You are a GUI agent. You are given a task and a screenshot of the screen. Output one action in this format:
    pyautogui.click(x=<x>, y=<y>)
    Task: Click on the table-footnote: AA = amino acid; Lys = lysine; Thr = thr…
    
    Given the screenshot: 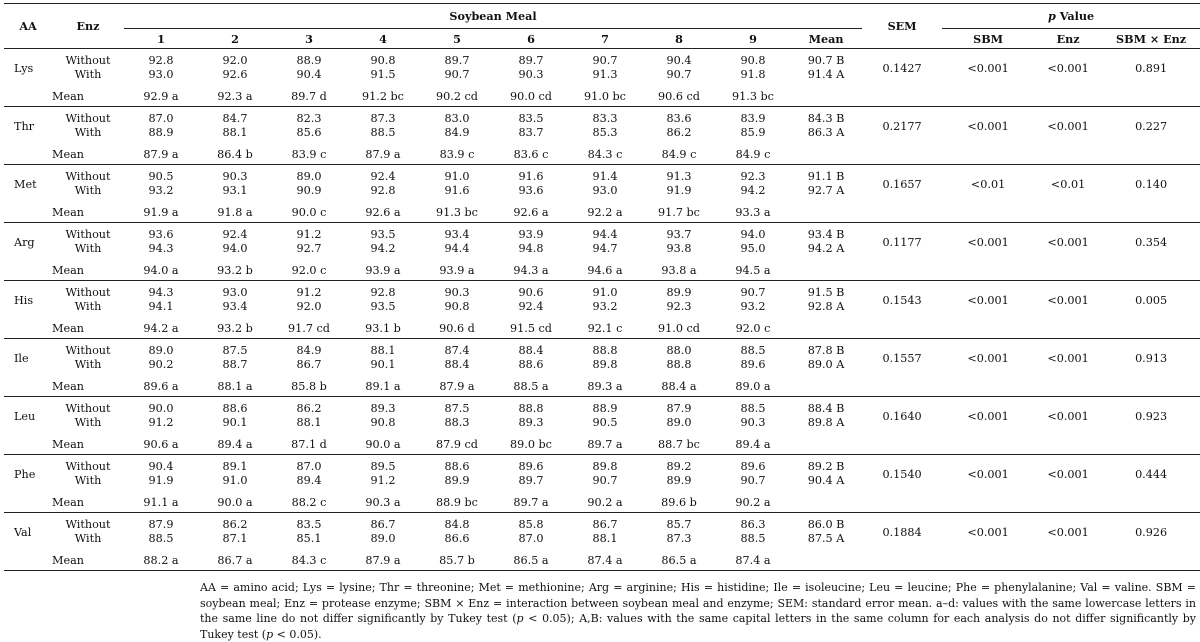 What is the action you would take?
    pyautogui.click(x=698, y=611)
    